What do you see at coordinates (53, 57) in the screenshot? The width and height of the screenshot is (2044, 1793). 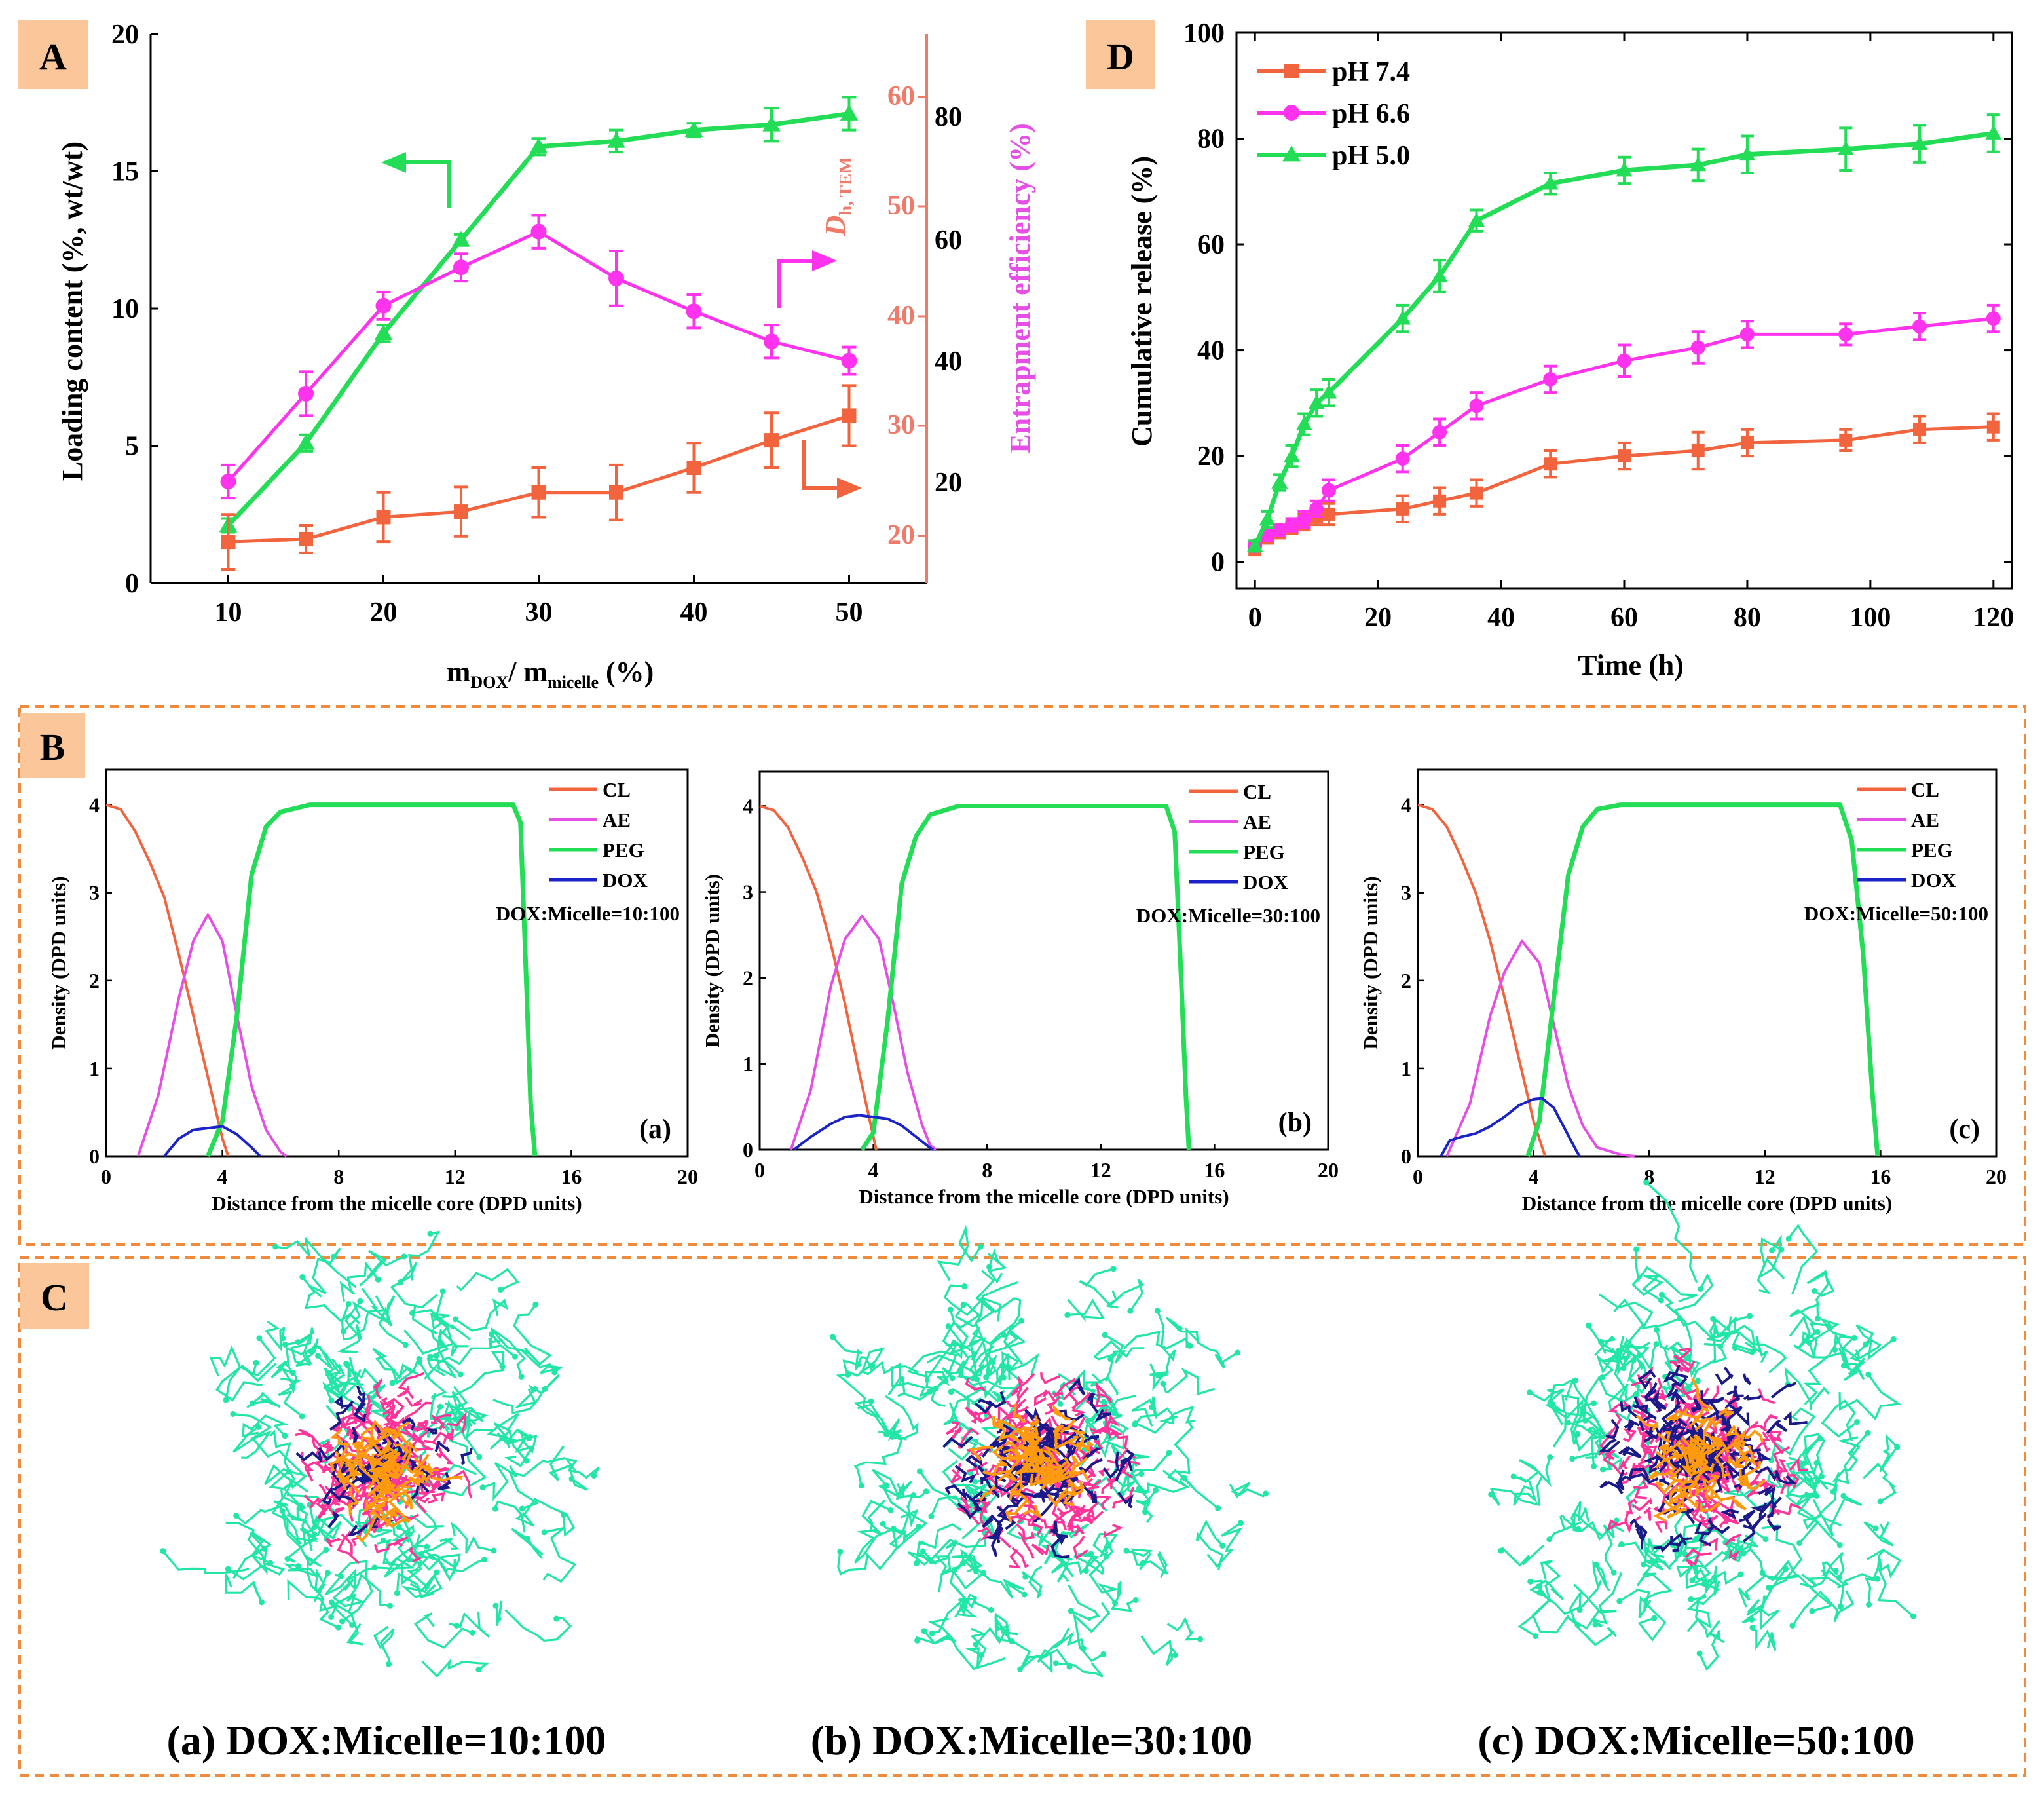 I see `panel-a-badge-label: A` at bounding box center [53, 57].